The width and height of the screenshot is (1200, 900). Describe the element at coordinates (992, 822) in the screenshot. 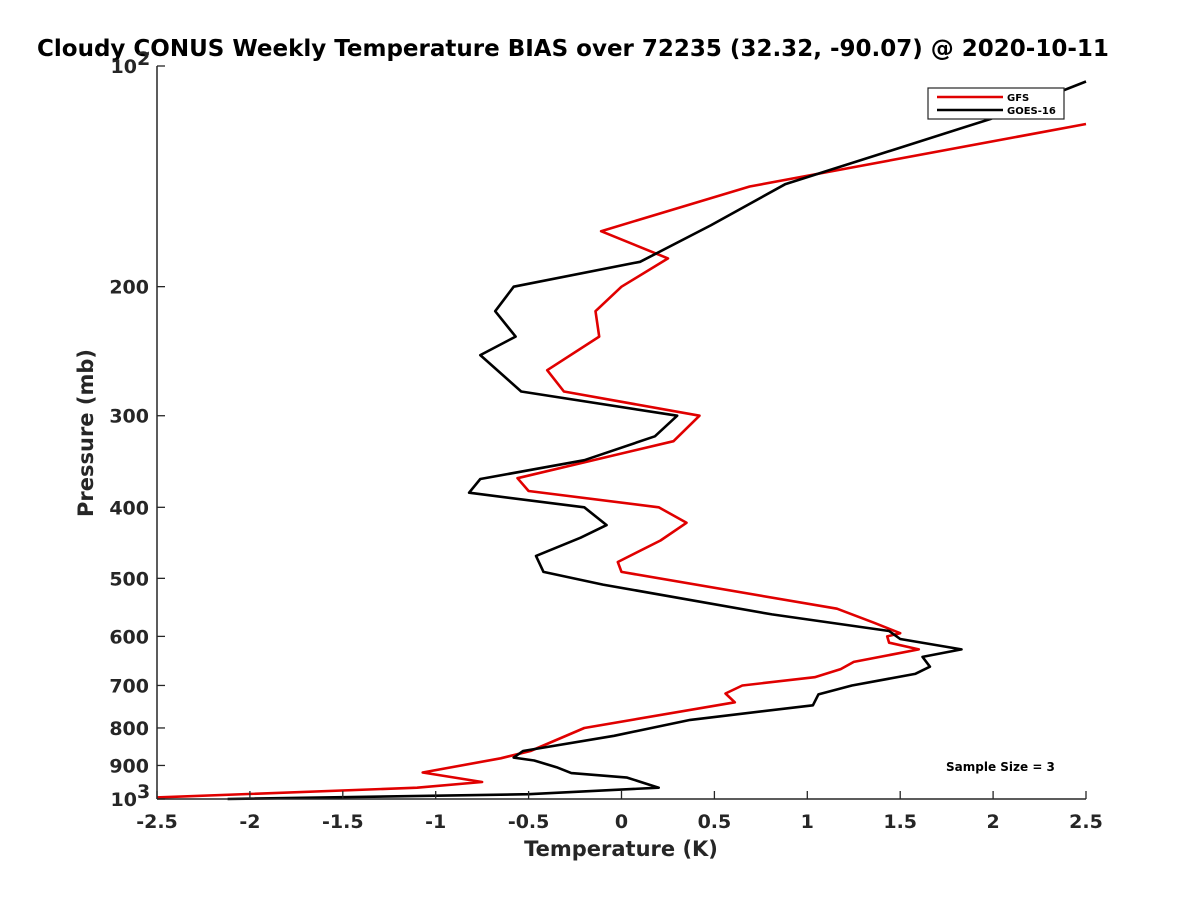

I see `x-tick-label: 2` at that location.